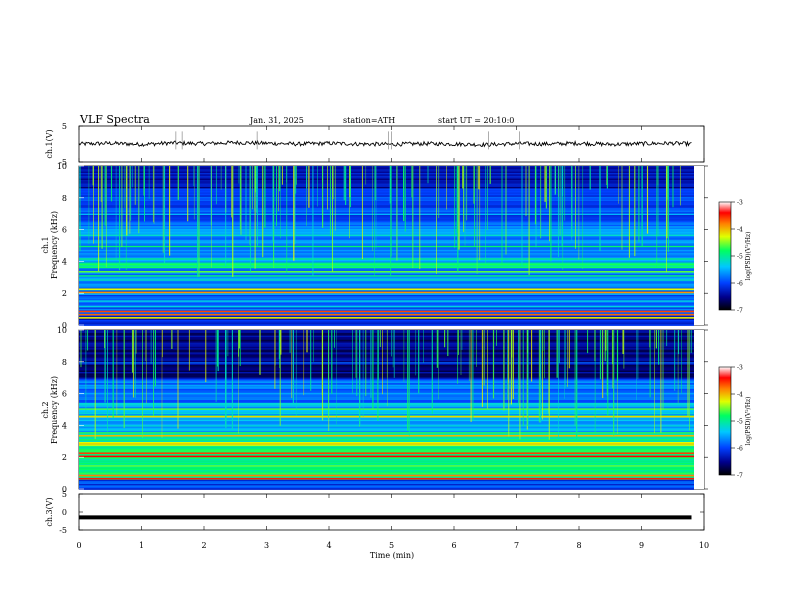  I want to click on ytick-label: 6, so click(64, 394).